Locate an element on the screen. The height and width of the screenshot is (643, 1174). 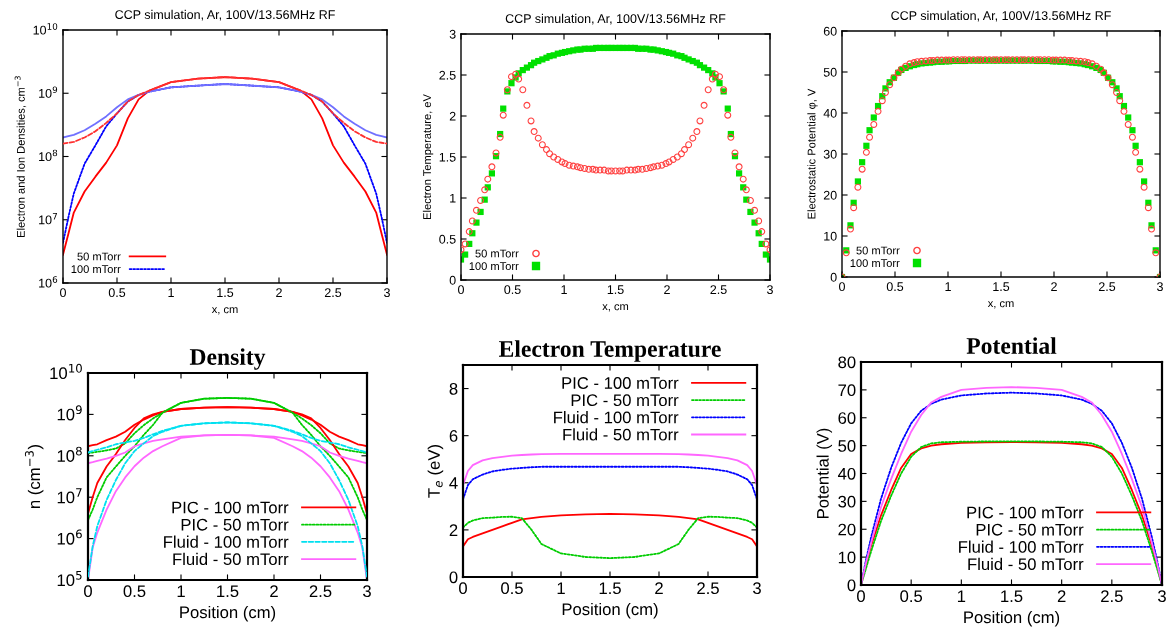
y-tick-label: 4 is located at coordinates (453, 483).